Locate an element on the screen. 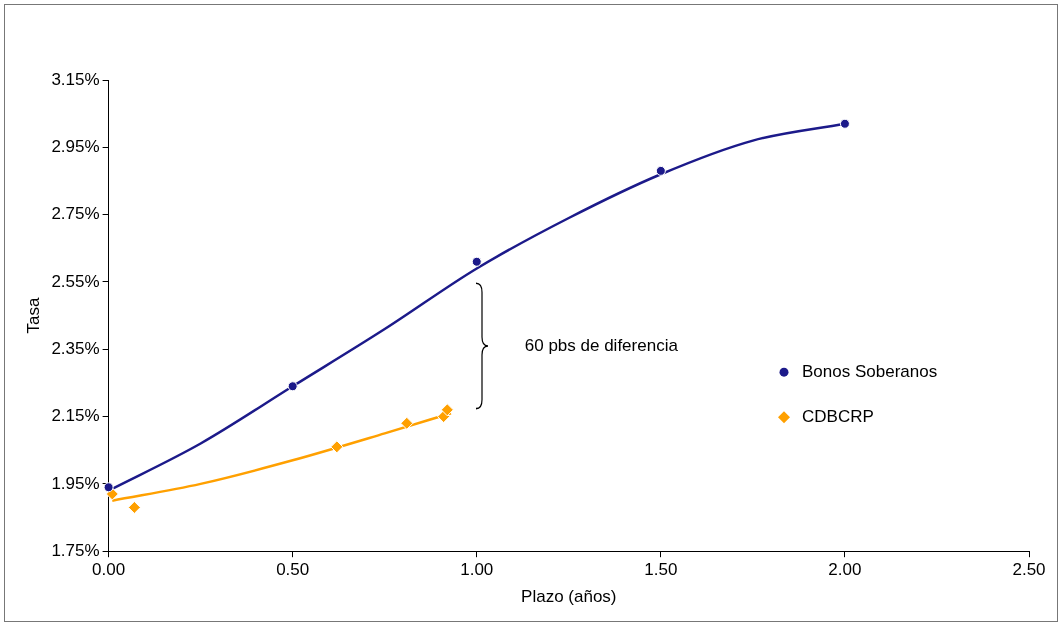 The width and height of the screenshot is (1061, 626). x-tick-label: 2.00 is located at coordinates (845, 570).